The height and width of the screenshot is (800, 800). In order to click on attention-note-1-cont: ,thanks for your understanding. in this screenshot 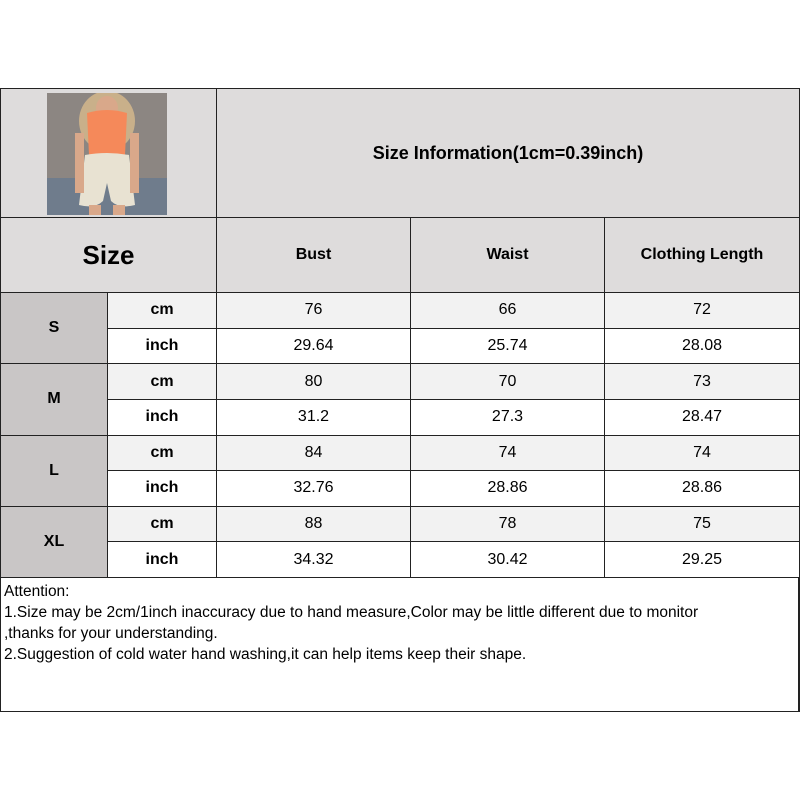, I will do `click(111, 633)`.